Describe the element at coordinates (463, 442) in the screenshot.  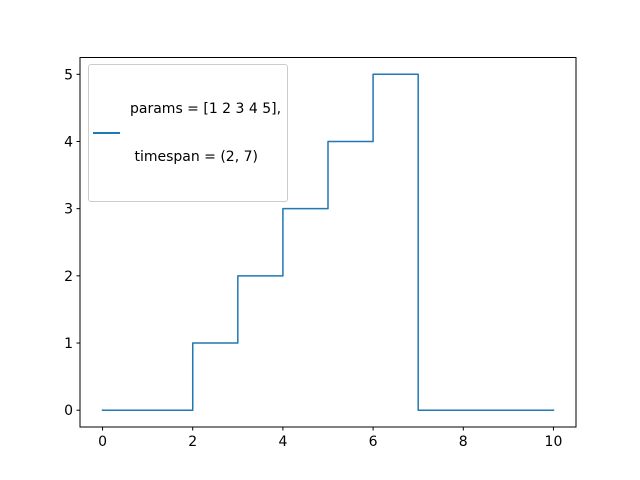
I see `x-tick-label: 8` at that location.